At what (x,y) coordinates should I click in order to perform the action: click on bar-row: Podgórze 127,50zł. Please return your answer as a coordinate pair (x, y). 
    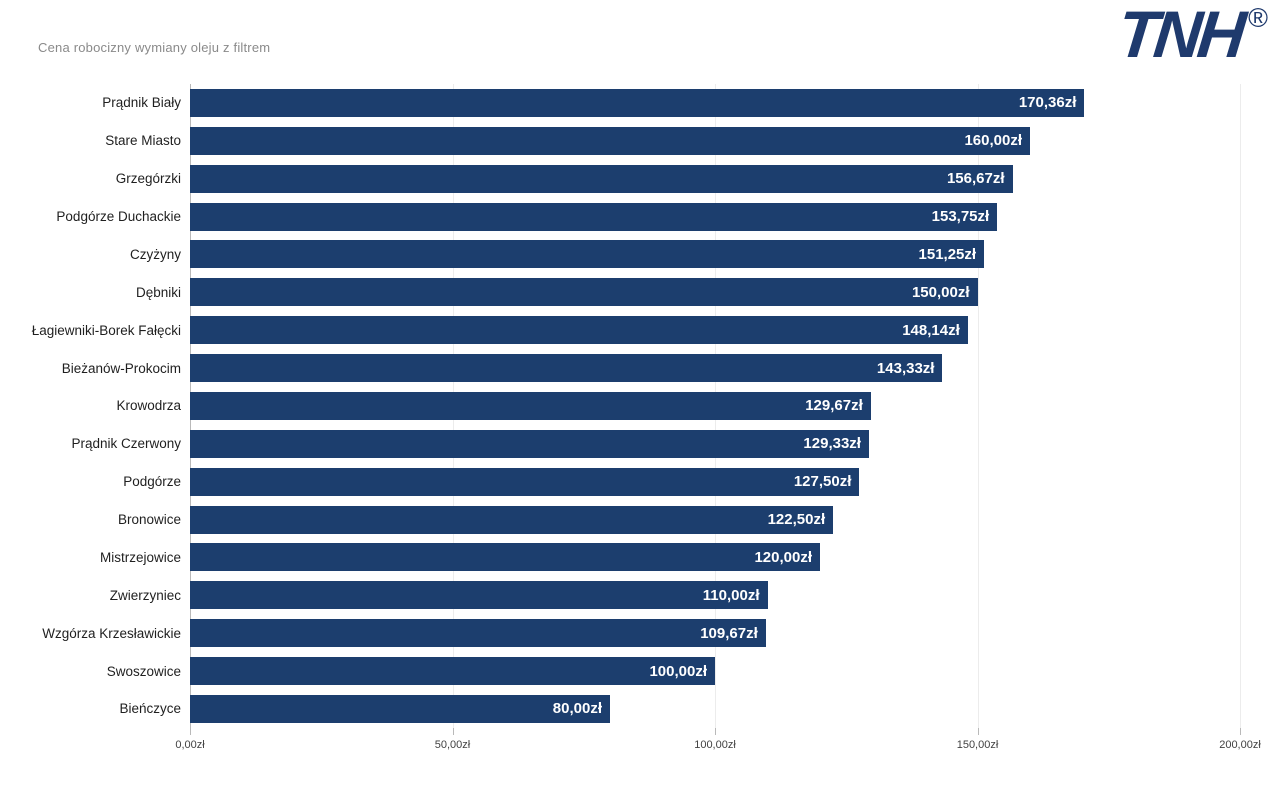
    Looking at the image, I should click on (620, 482).